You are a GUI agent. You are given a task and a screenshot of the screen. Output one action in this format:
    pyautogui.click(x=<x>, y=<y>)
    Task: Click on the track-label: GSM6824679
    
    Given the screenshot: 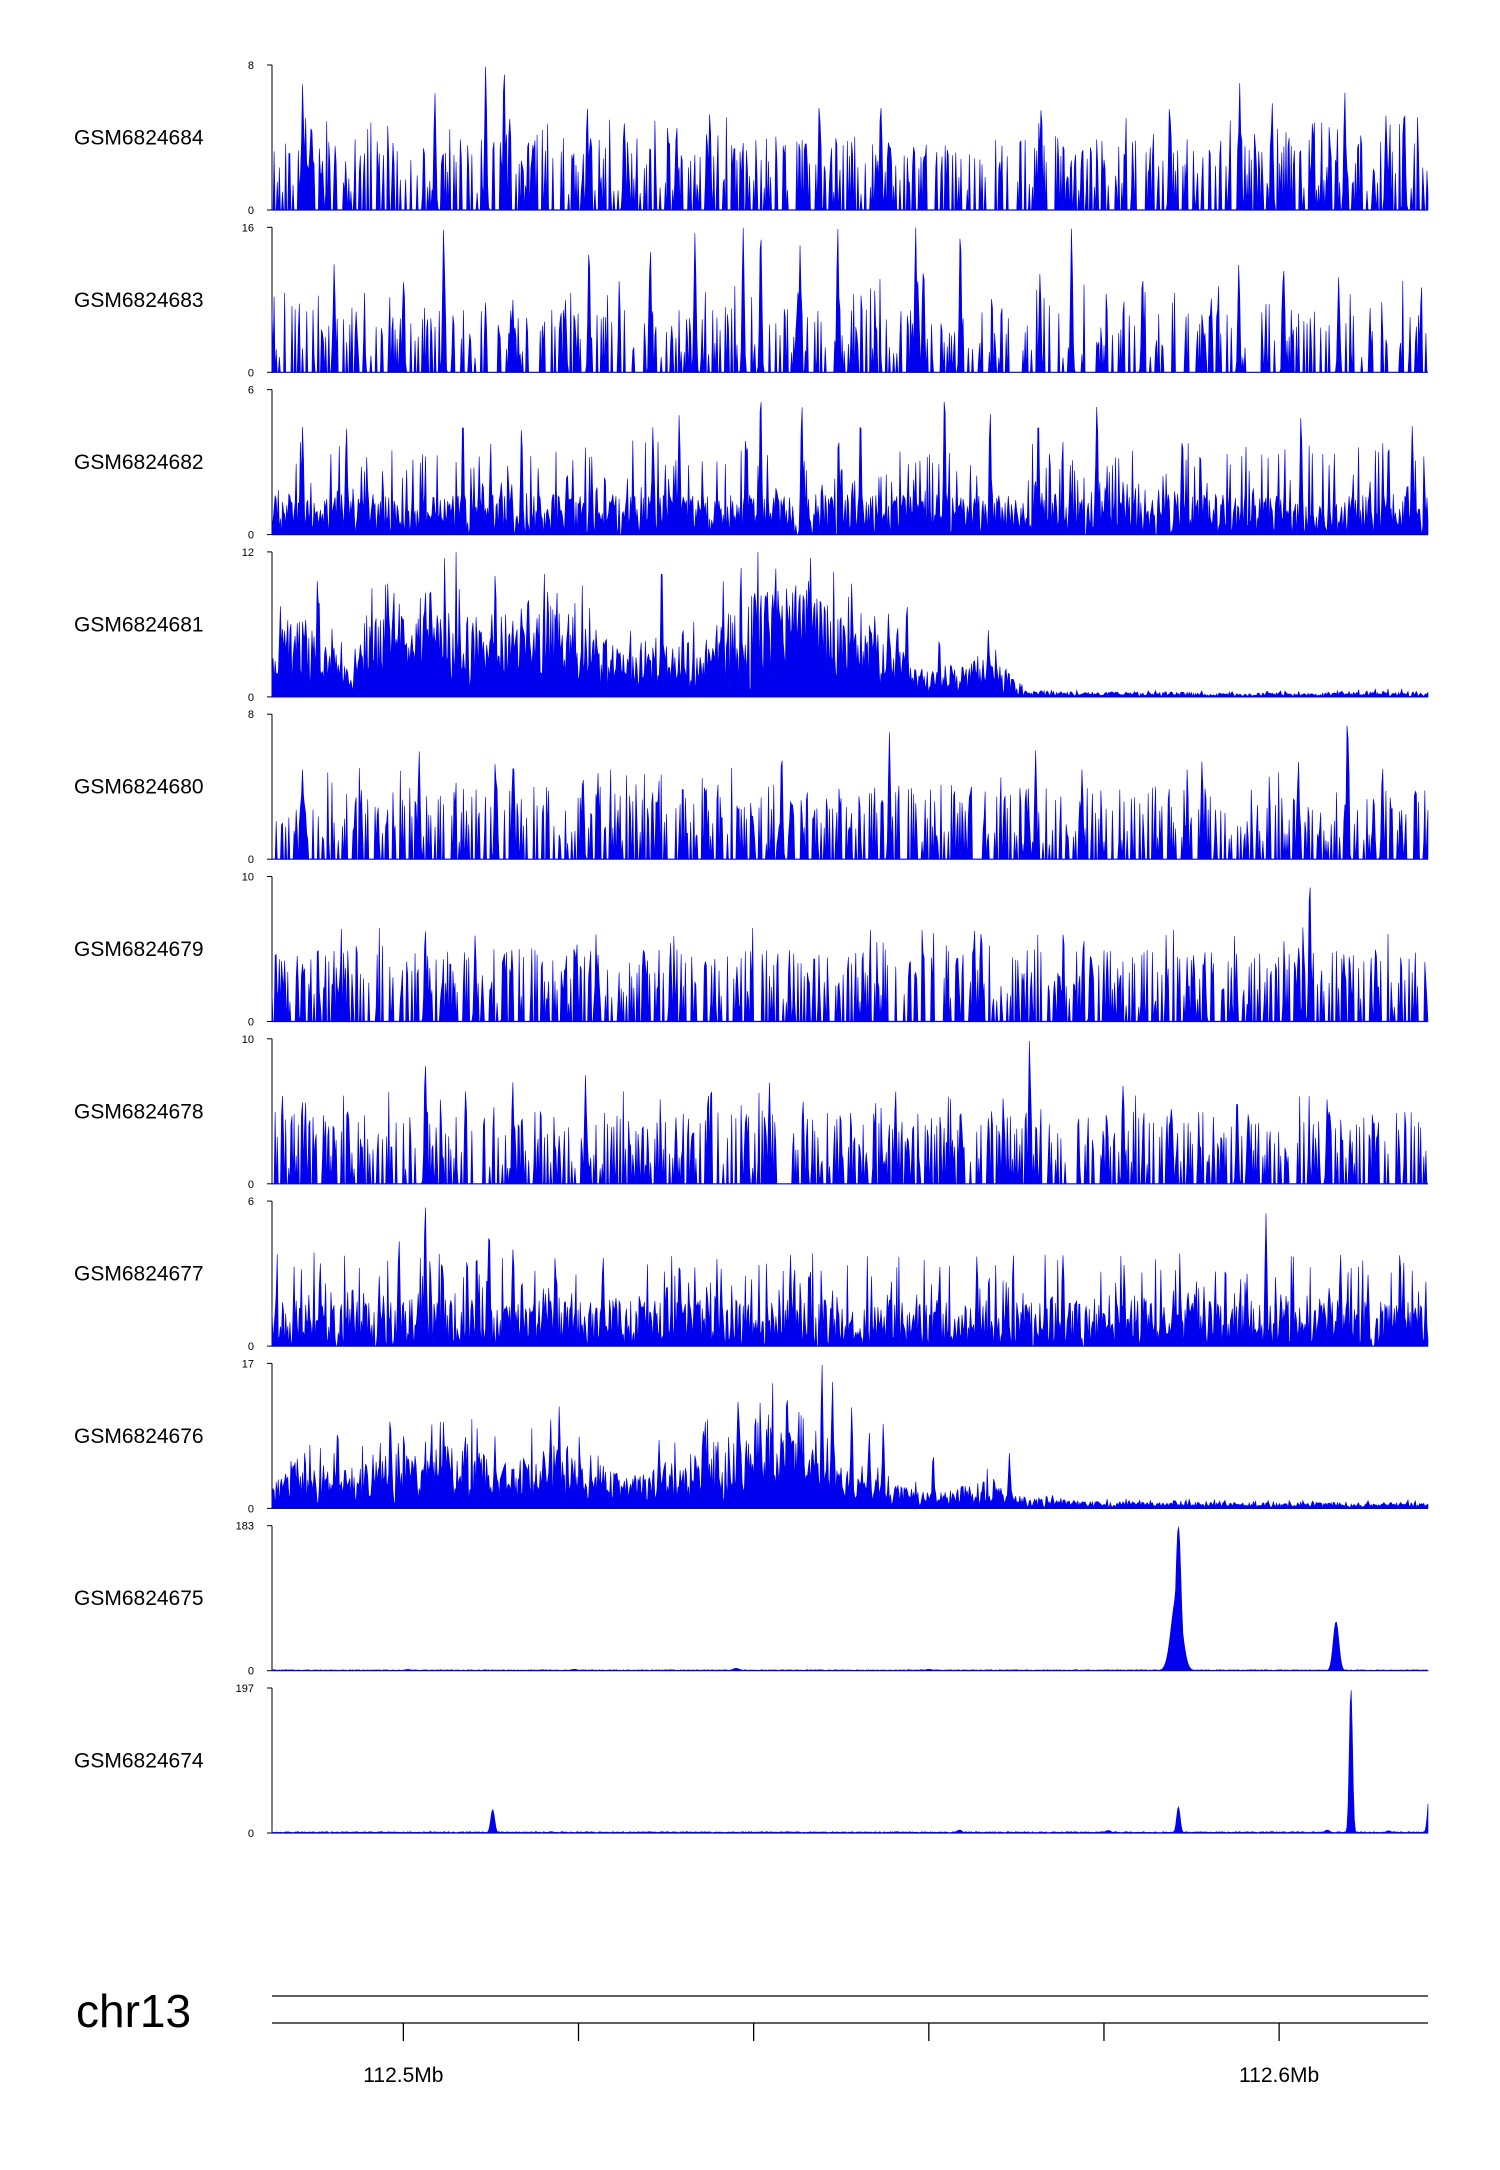 What is the action you would take?
    pyautogui.click(x=139, y=949)
    